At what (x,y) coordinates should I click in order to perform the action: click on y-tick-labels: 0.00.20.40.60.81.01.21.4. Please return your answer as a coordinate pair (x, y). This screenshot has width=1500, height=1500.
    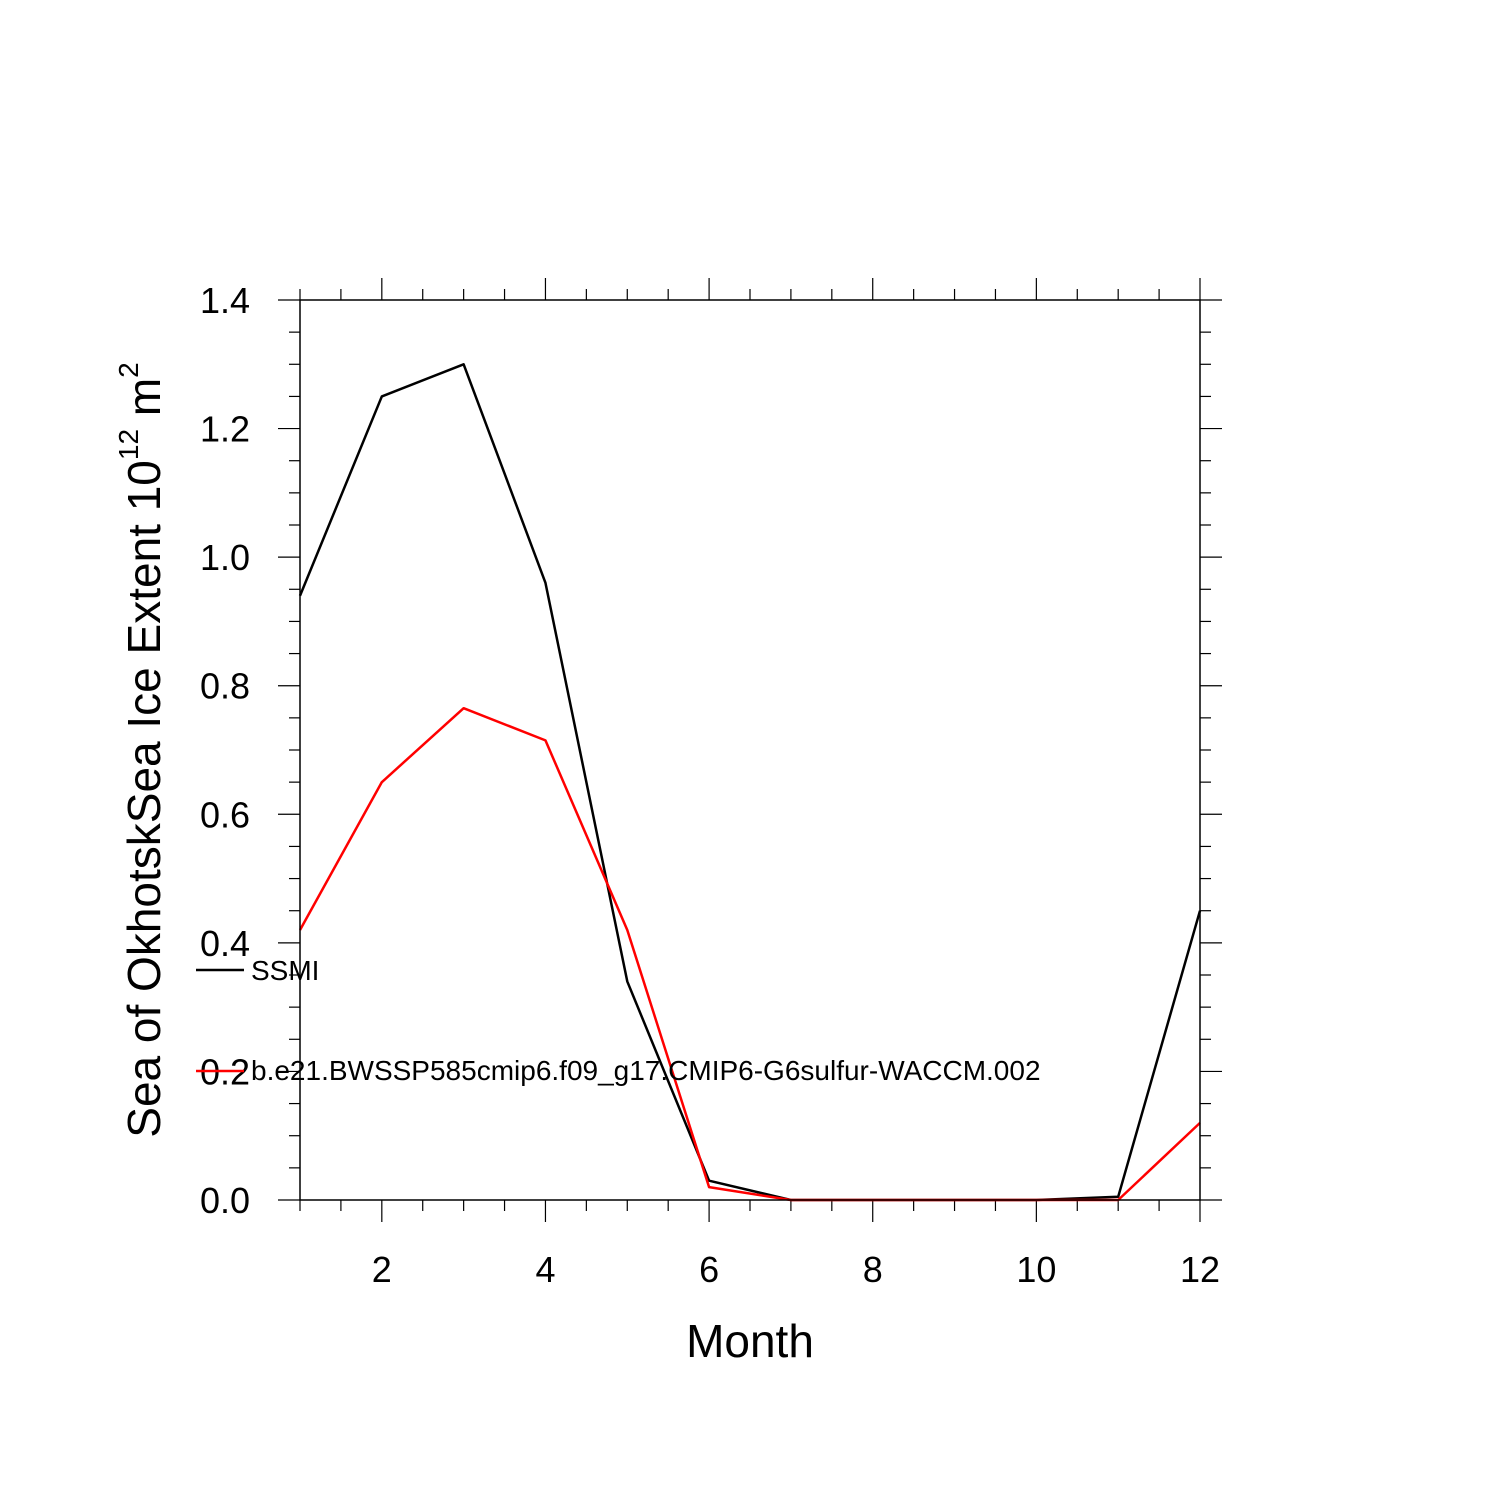
    Looking at the image, I should click on (225, 750).